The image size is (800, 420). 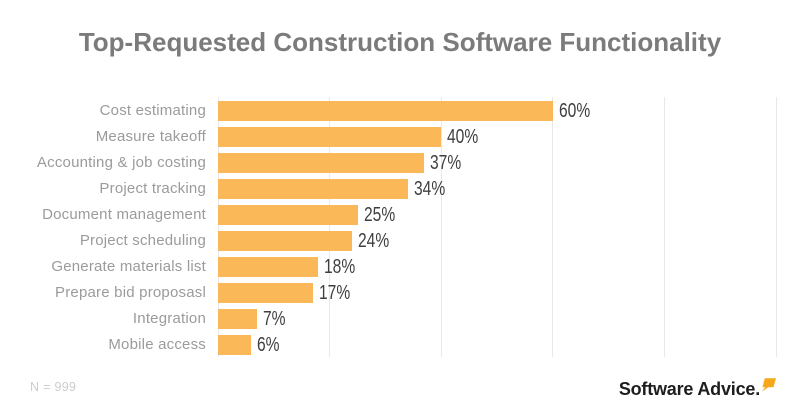 I want to click on bar-row: 7%, so click(x=497, y=319).